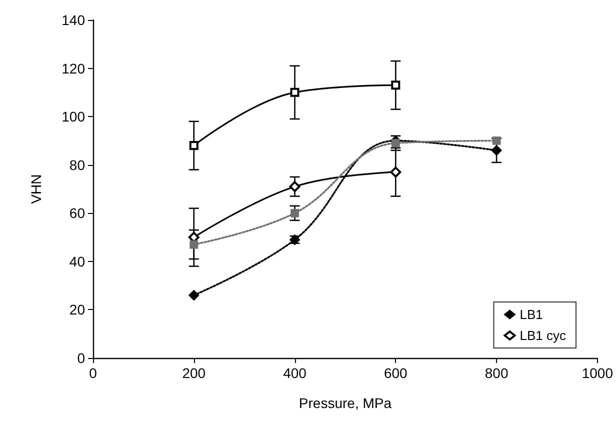 This screenshot has width=616, height=433. What do you see at coordinates (74, 20) in the screenshot?
I see `y-tick-label: 140` at bounding box center [74, 20].